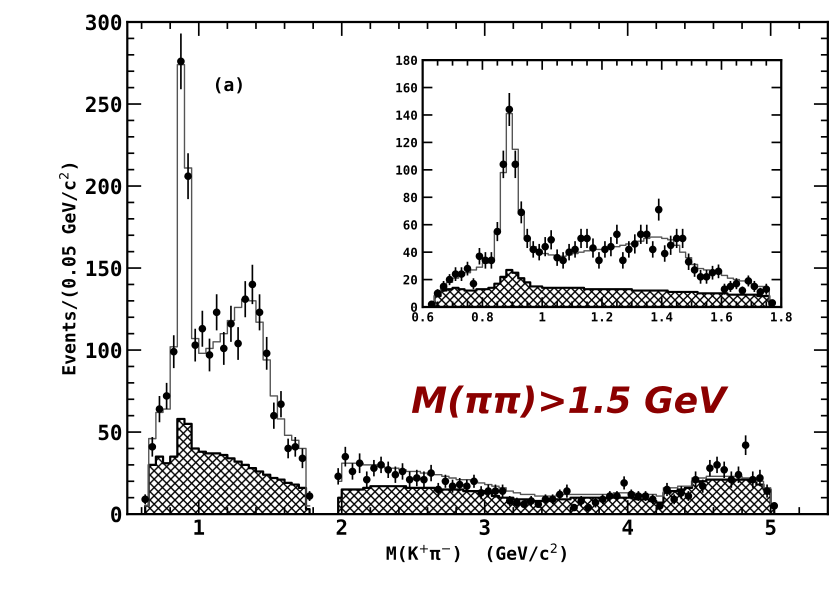 The height and width of the screenshot is (595, 832). Describe the element at coordinates (411, 197) in the screenshot. I see `y-tick-label: 80` at that location.